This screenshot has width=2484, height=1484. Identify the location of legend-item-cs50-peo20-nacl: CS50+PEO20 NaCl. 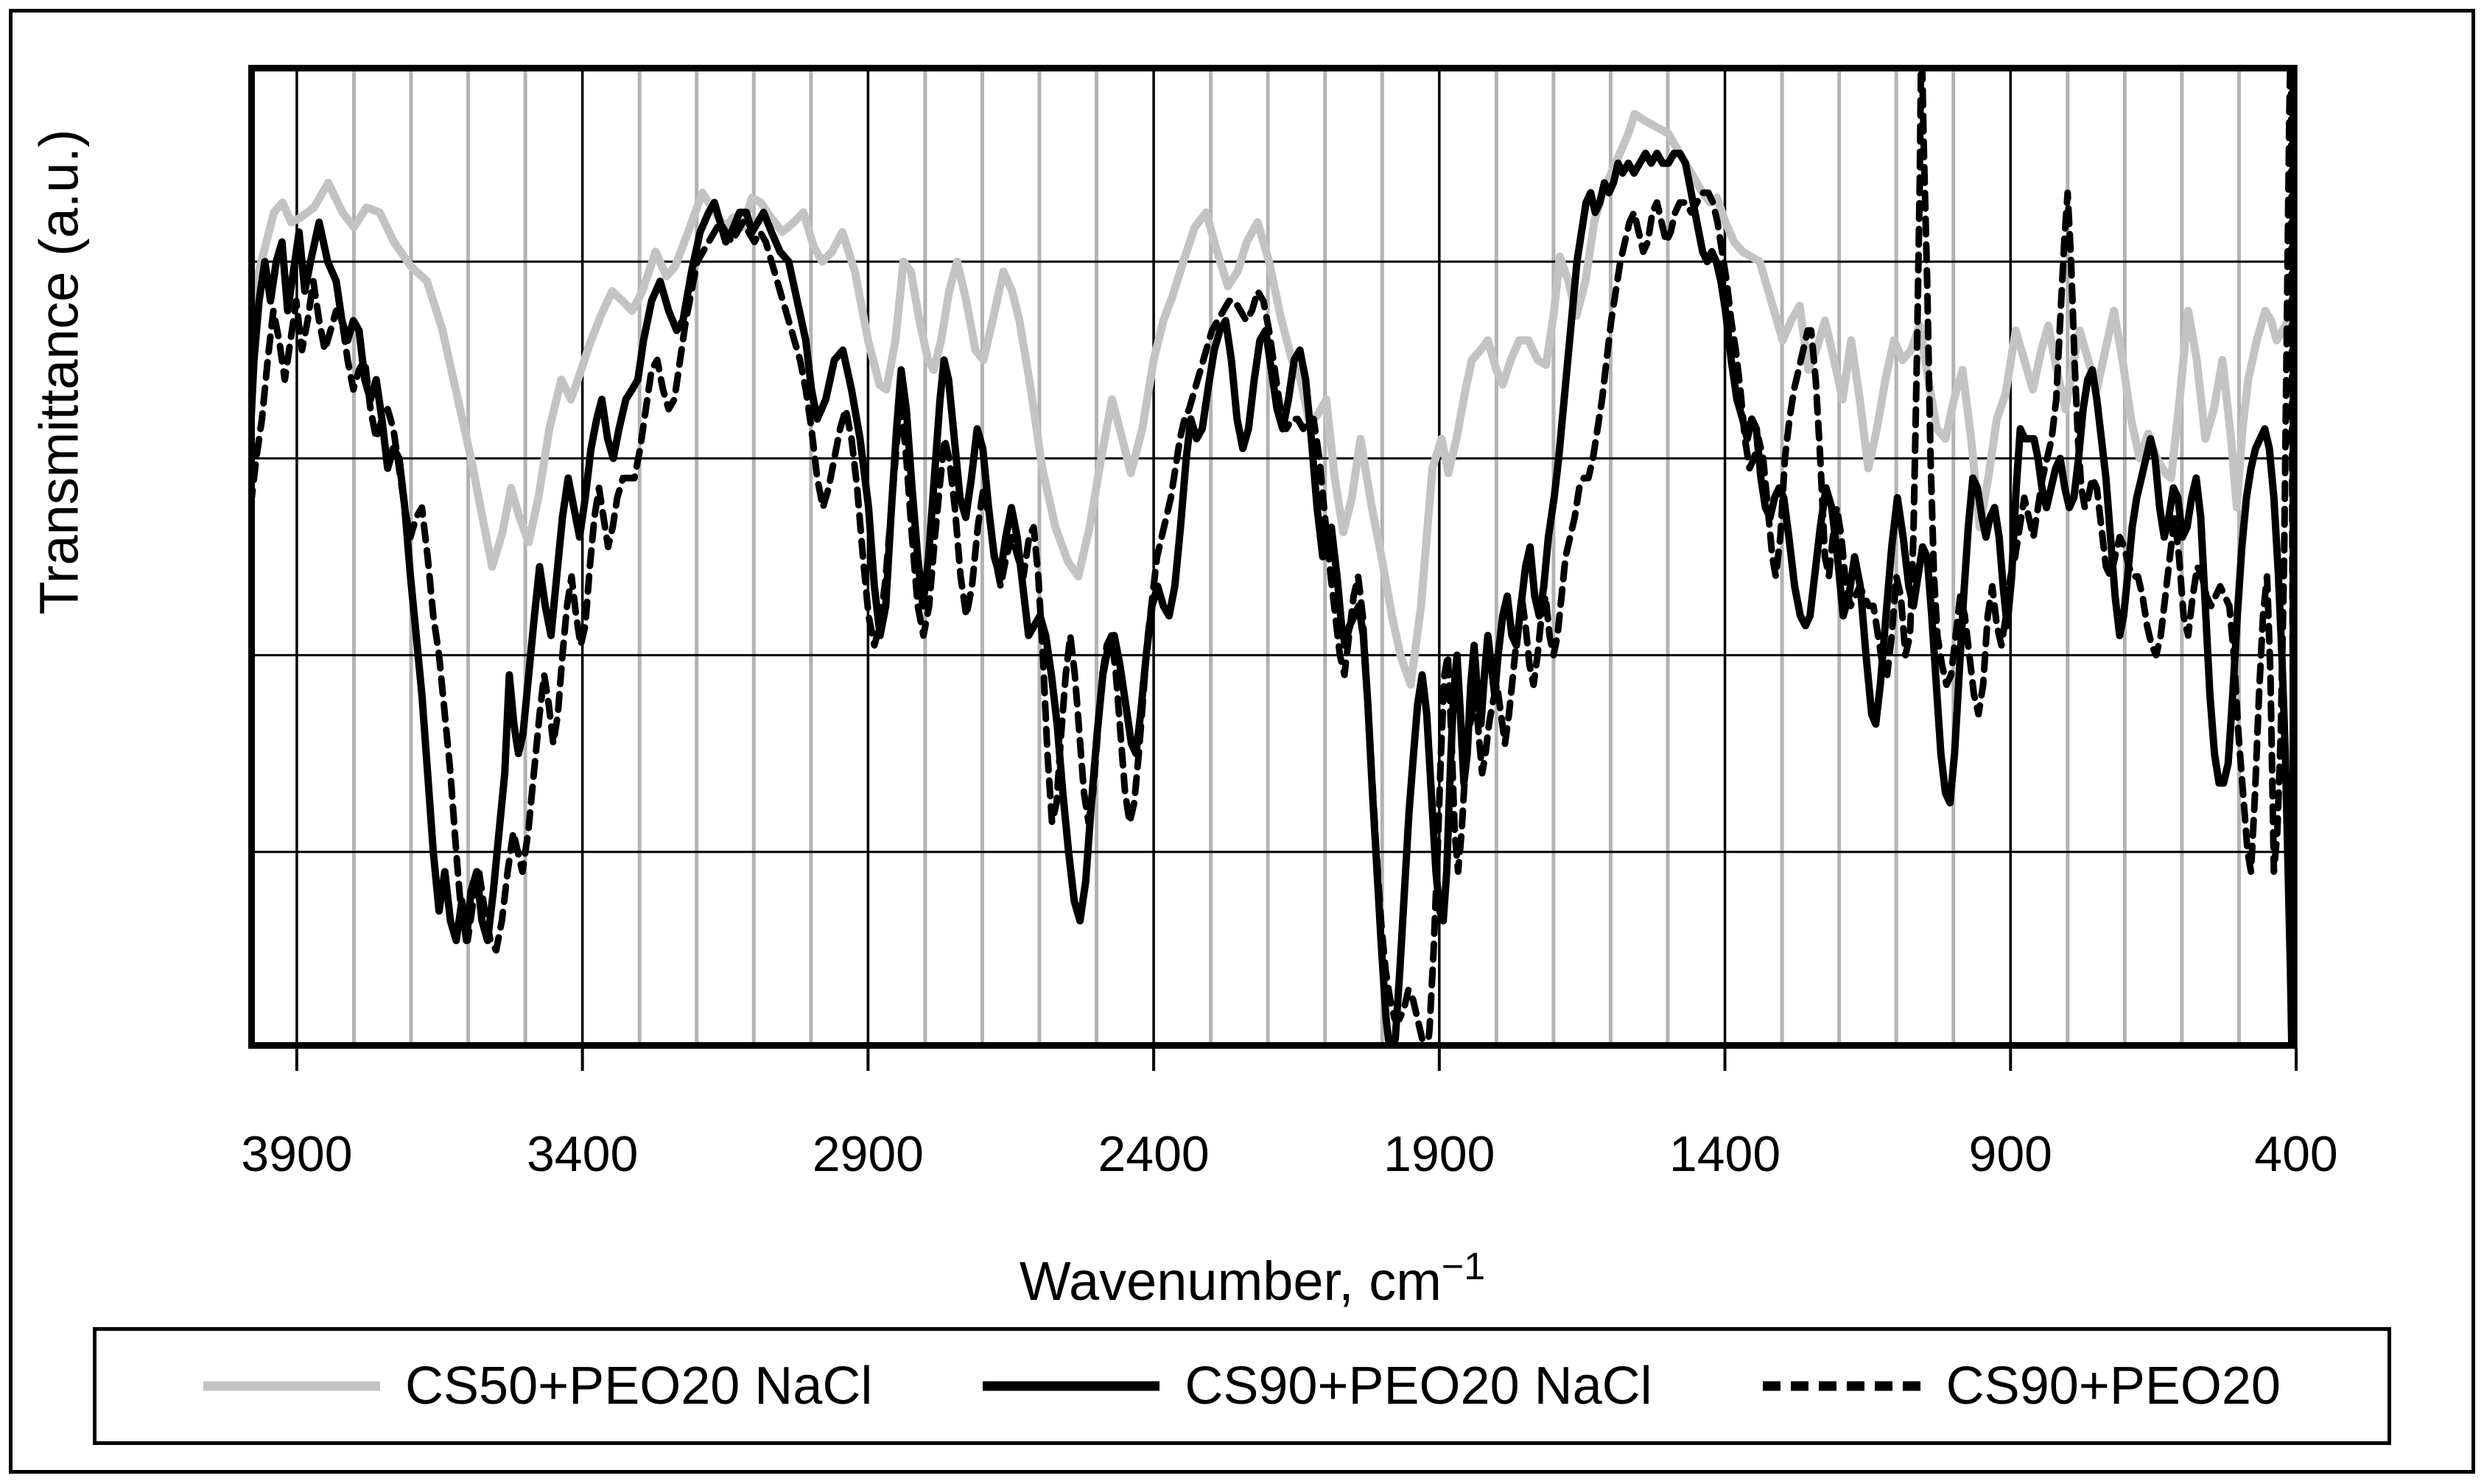
(537, 1386).